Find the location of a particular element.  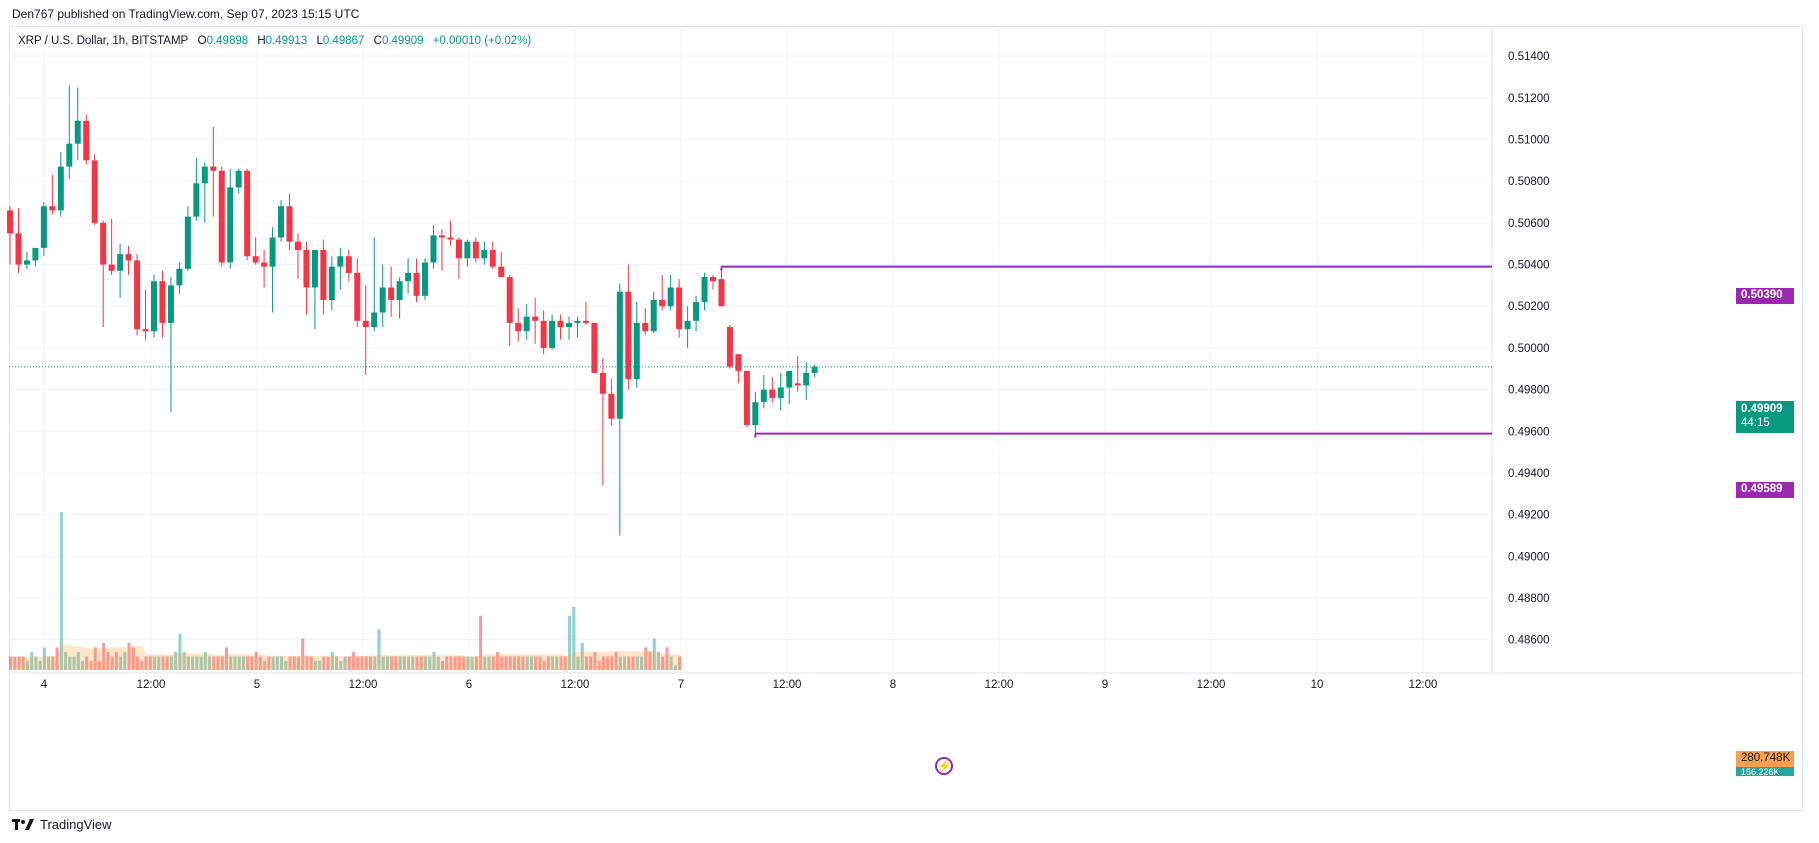

legend-close: 0.49909 is located at coordinates (402, 41).